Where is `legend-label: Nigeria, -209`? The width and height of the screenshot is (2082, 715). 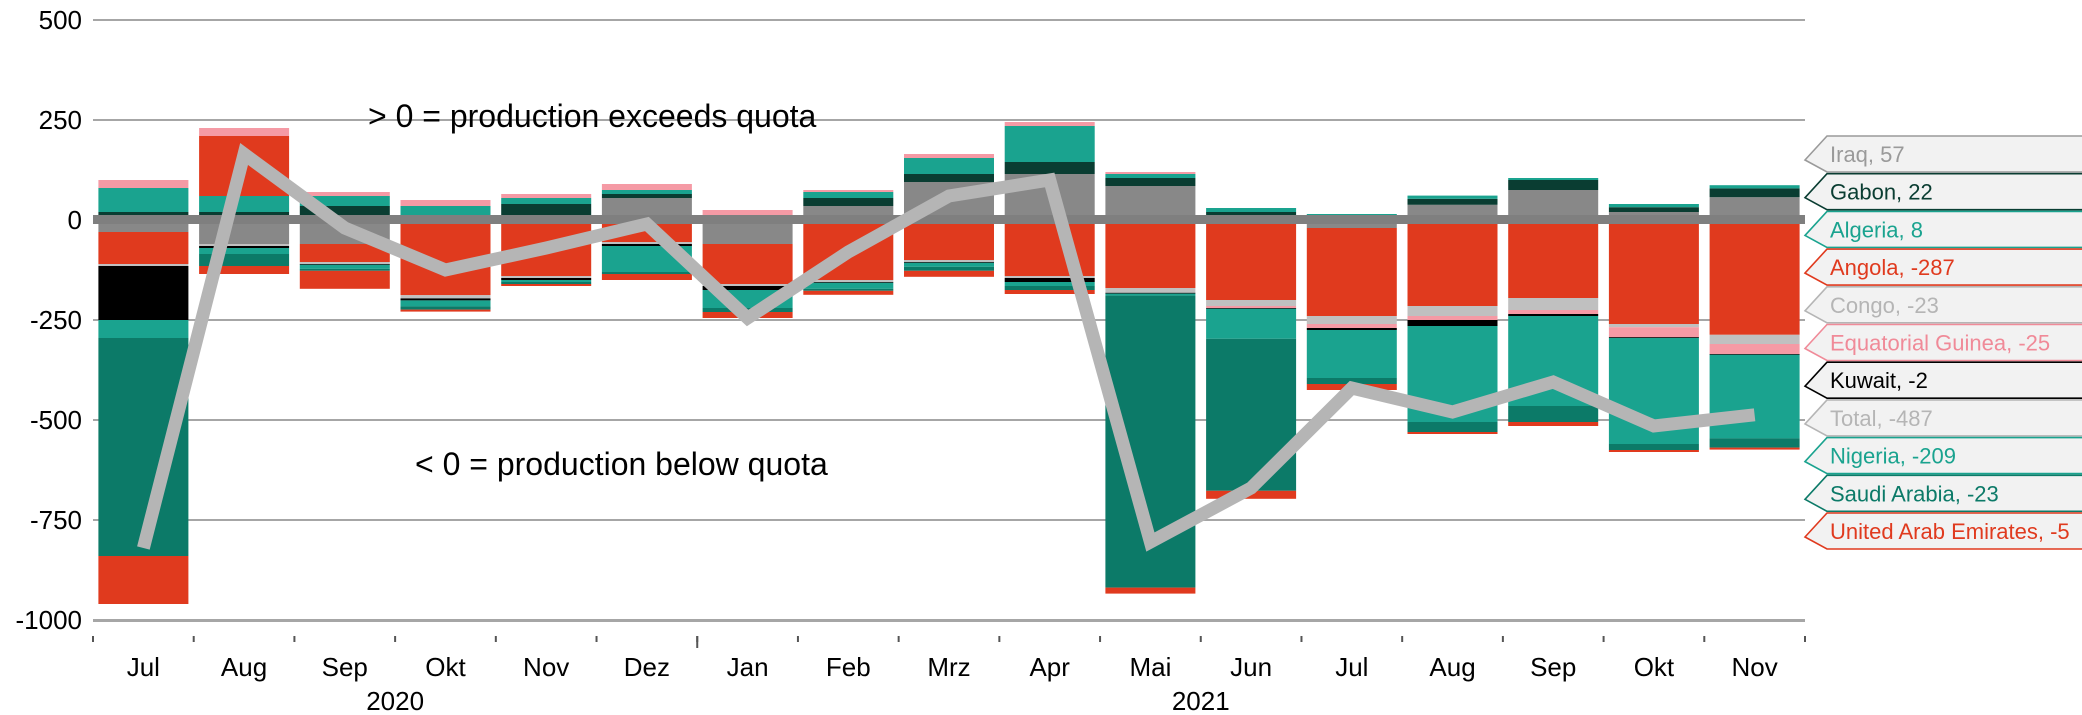
legend-label: Nigeria, -209 is located at coordinates (1893, 456).